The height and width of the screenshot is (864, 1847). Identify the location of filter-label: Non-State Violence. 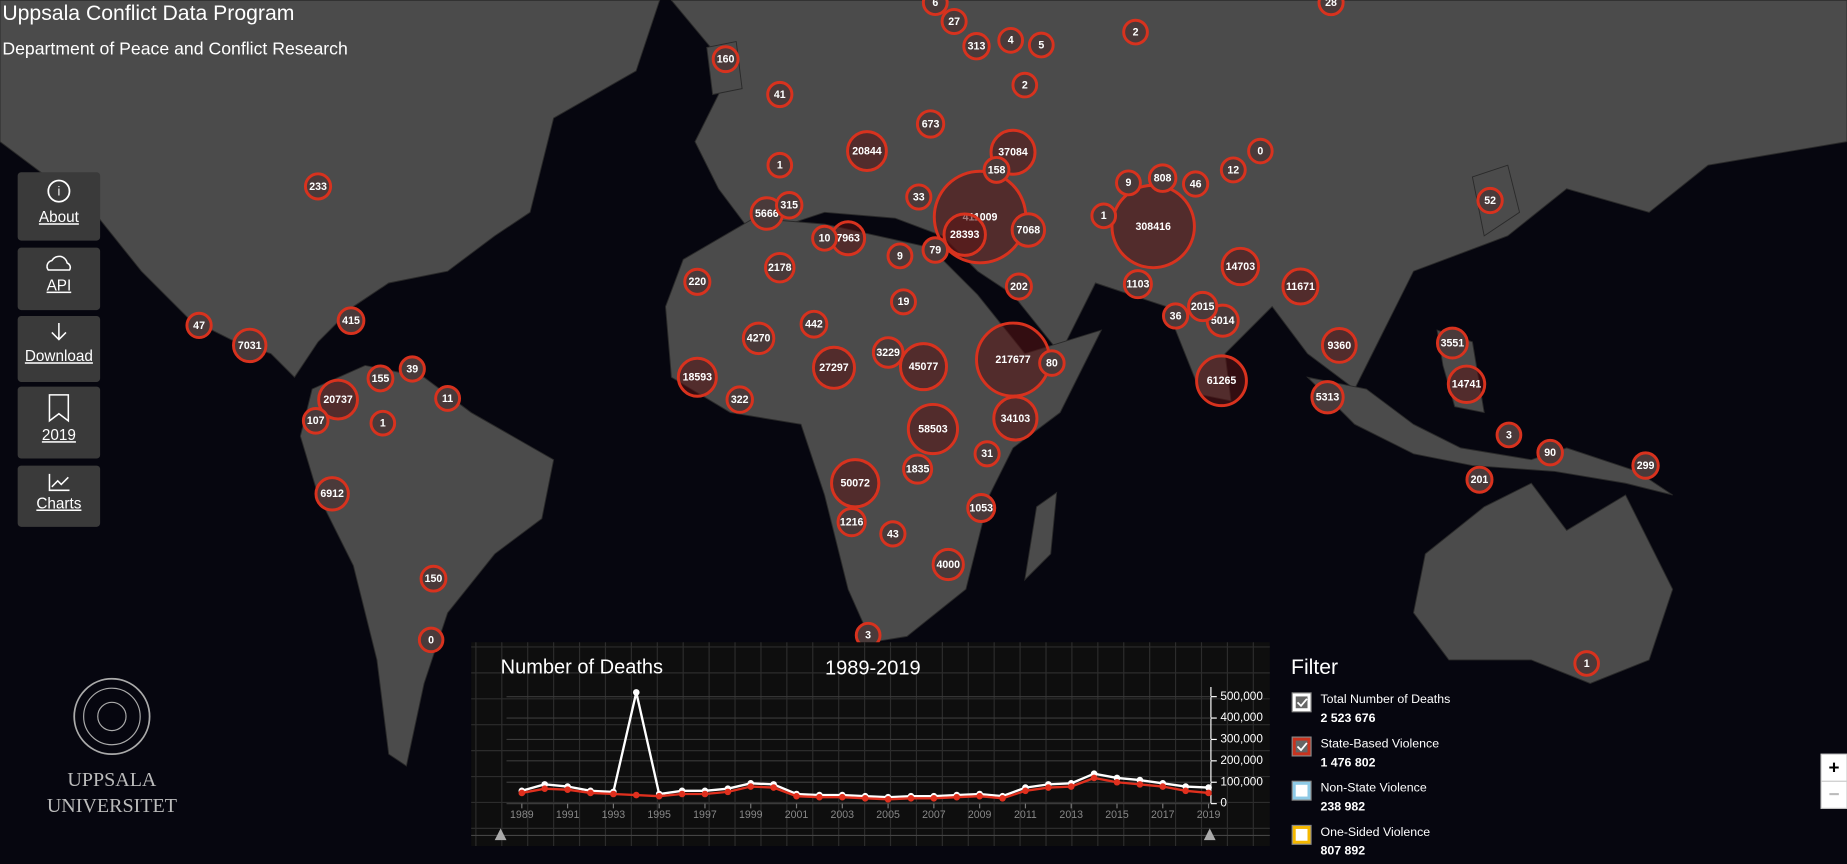
(1373, 788).